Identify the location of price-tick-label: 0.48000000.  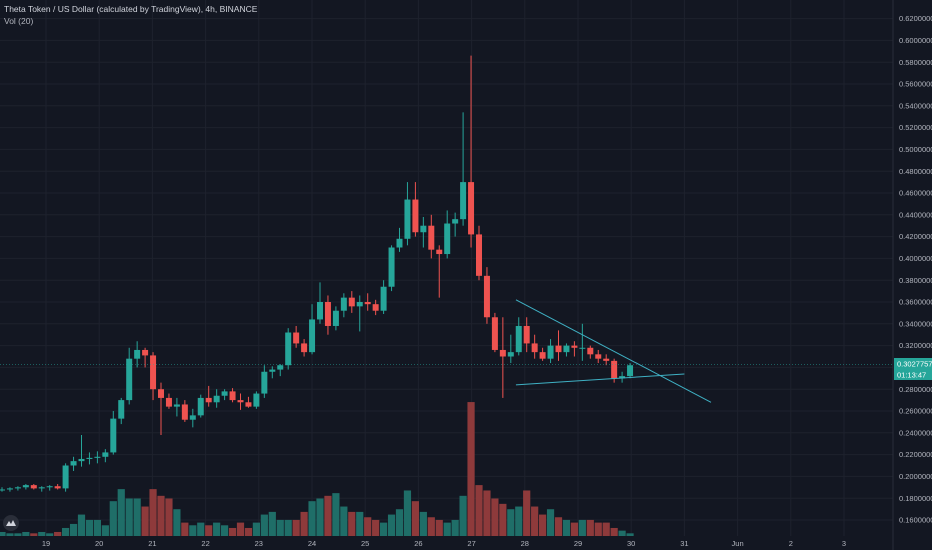
(915, 171).